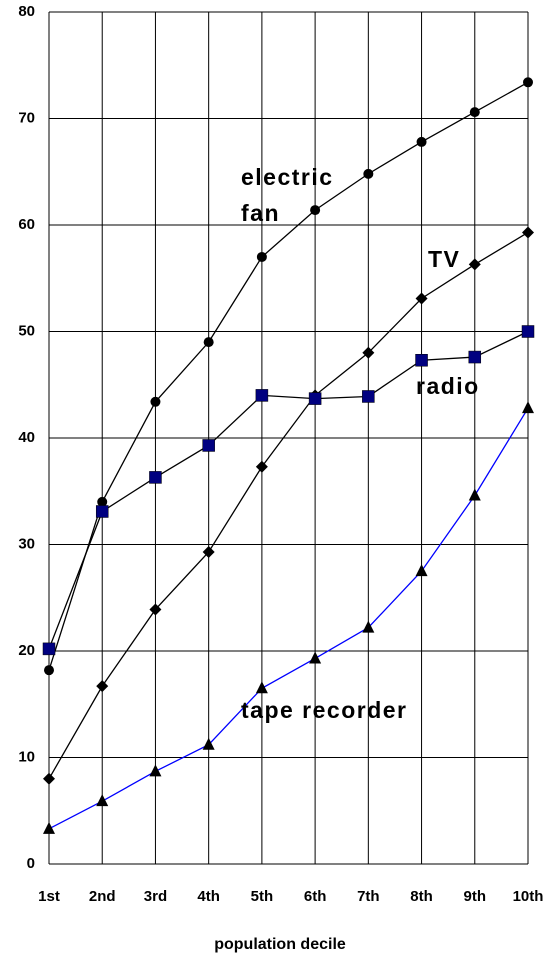 Image resolution: width=559 pixels, height=964 pixels. What do you see at coordinates (287, 195) in the screenshot?
I see `series-label: electric fan` at bounding box center [287, 195].